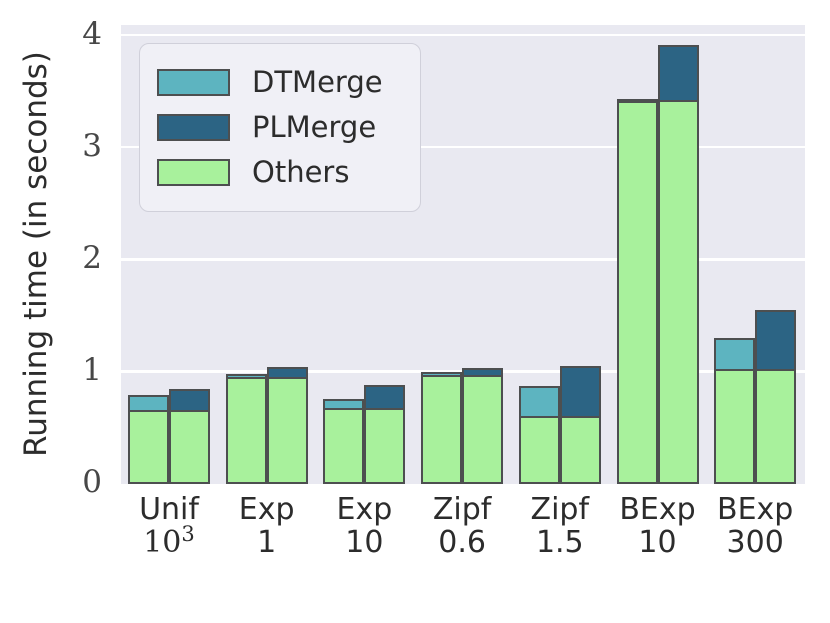 Image resolution: width=830 pixels, height=623 pixels. Describe the element at coordinates (148, 404) in the screenshot. I see `bar-dtmerge-0-cap` at that location.